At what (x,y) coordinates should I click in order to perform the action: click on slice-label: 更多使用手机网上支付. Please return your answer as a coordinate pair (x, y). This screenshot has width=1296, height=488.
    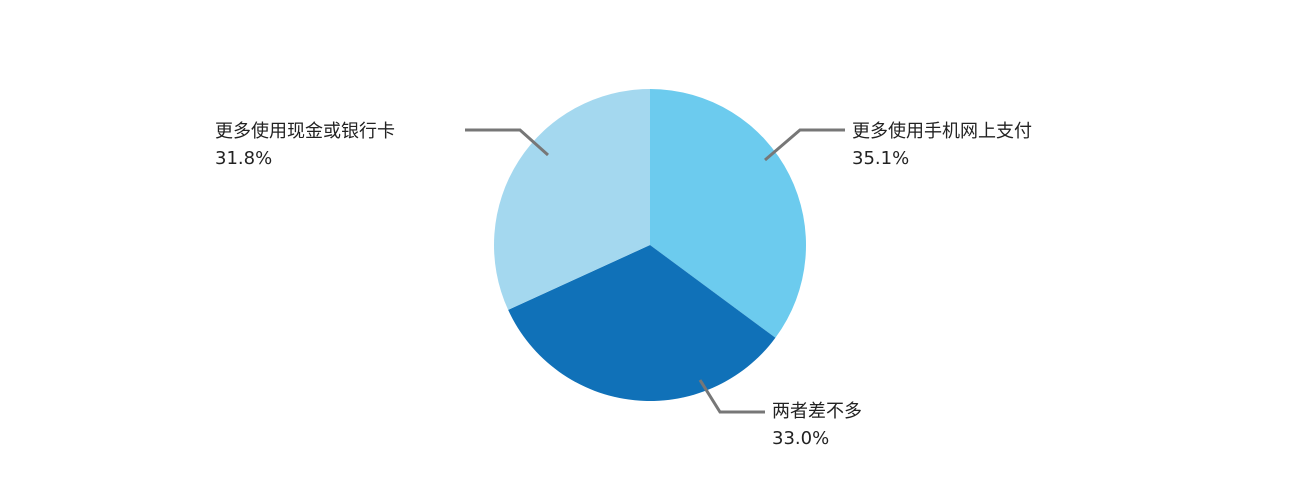
    Looking at the image, I should click on (942, 131).